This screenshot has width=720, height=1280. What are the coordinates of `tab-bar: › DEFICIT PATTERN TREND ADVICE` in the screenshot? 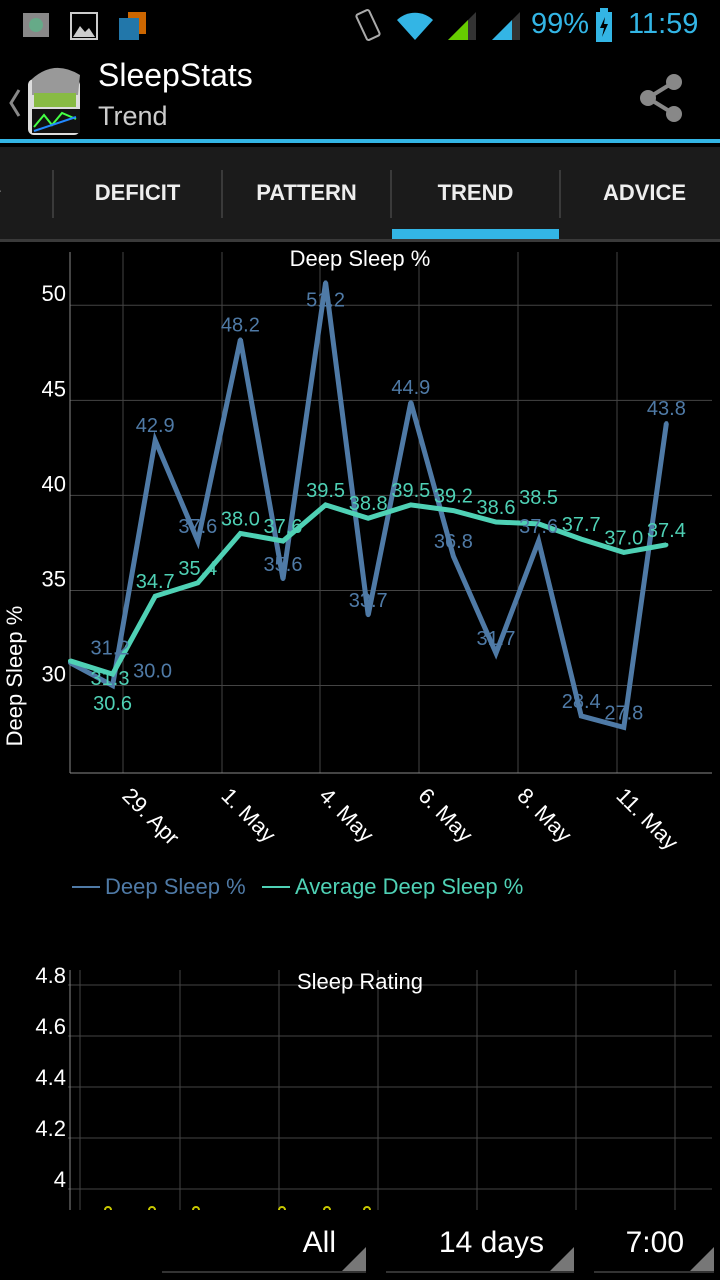 It's located at (360, 194).